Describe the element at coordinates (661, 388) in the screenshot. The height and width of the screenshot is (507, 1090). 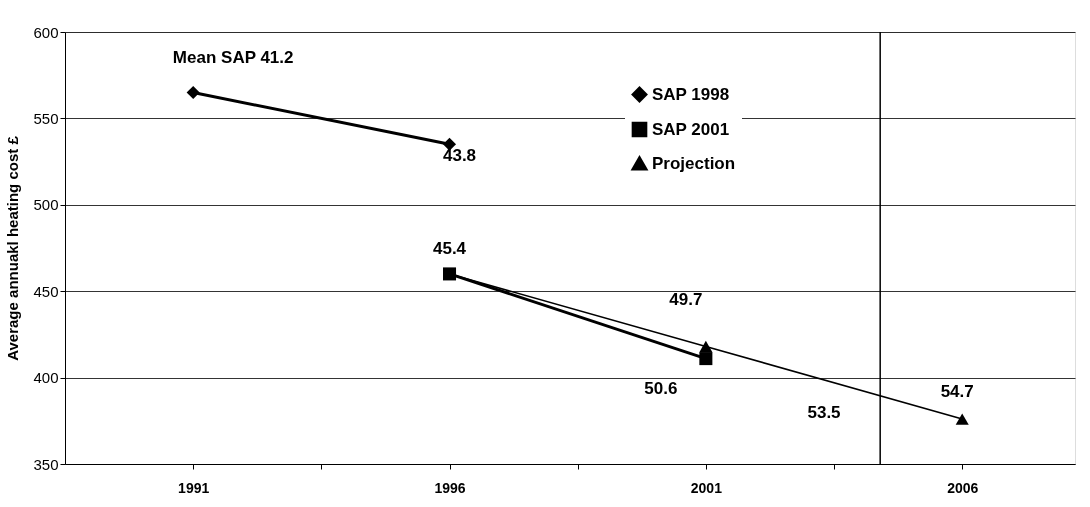
I see `annotation: 50.6` at that location.